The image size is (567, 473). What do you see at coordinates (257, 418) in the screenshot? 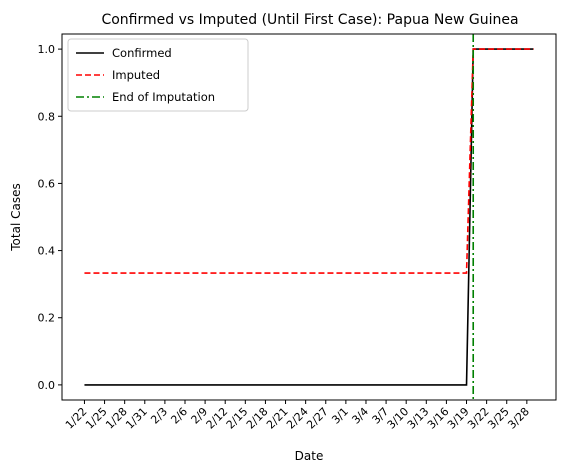
I see `x-tick-label: 2/18` at bounding box center [257, 418].